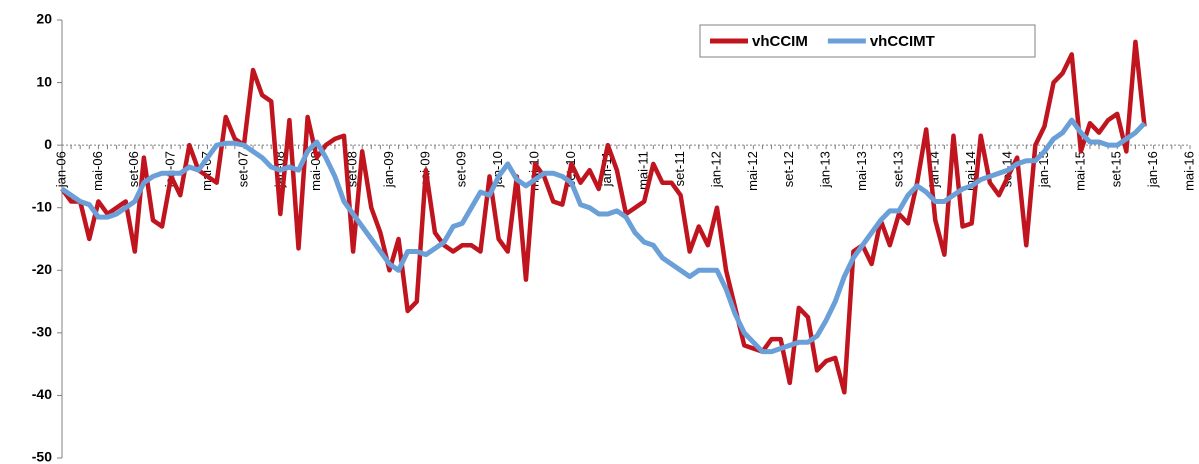  Describe the element at coordinates (861, 171) in the screenshot. I see `x-tick-label: mai-13` at that location.